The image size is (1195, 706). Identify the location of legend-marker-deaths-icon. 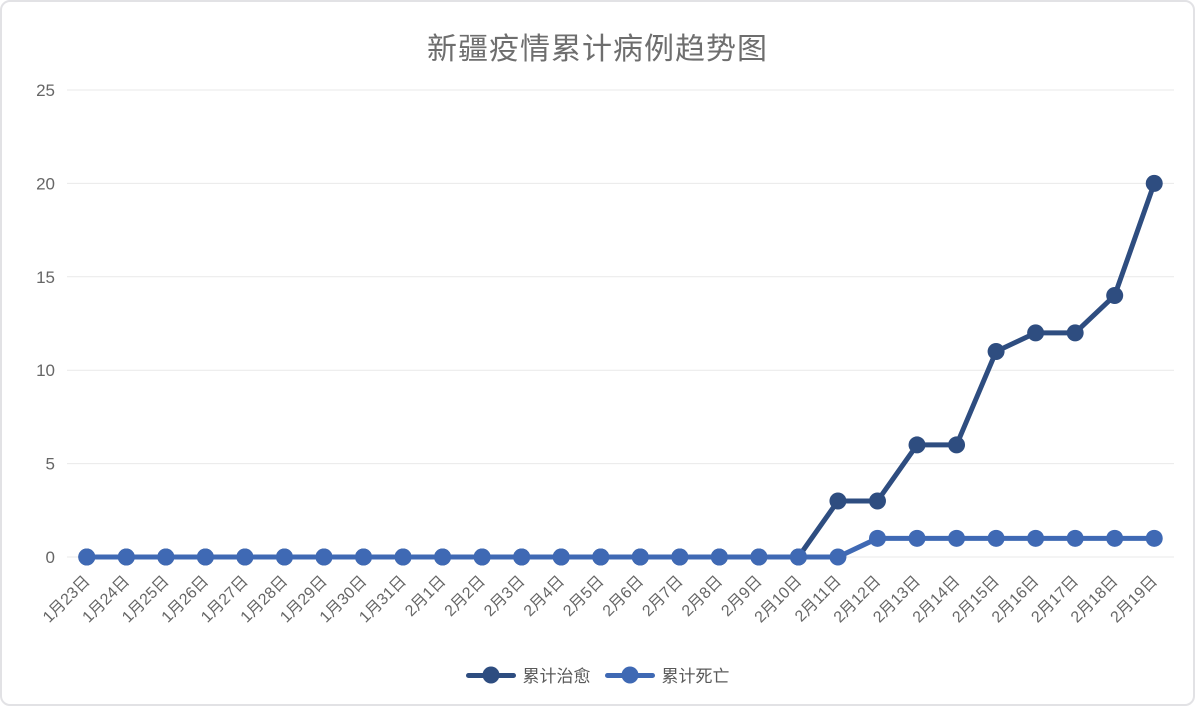
(629, 675).